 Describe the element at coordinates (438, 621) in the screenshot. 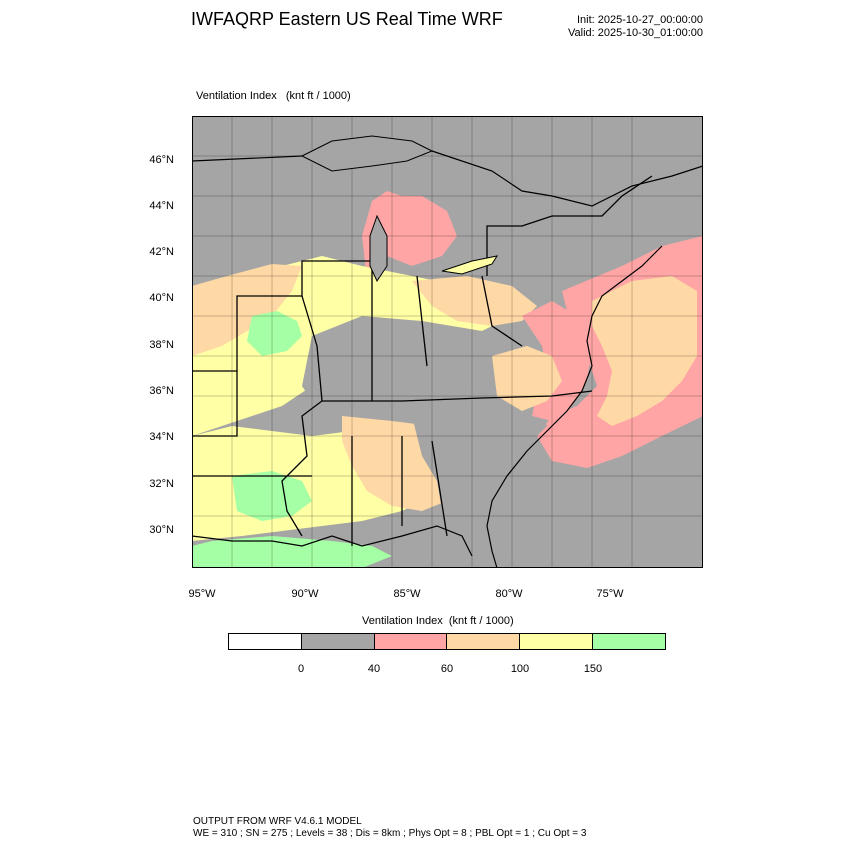

I see `legend-title: Ventilation Index (knt ft / 1000)` at that location.